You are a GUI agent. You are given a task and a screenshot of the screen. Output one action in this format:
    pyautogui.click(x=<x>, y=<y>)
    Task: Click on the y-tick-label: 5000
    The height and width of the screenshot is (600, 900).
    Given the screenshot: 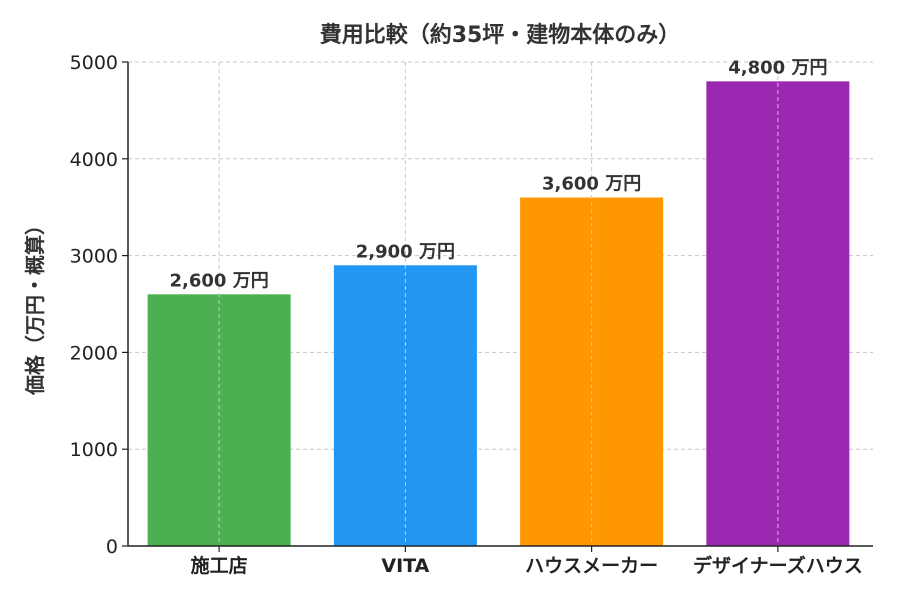 What is the action you would take?
    pyautogui.click(x=94, y=63)
    